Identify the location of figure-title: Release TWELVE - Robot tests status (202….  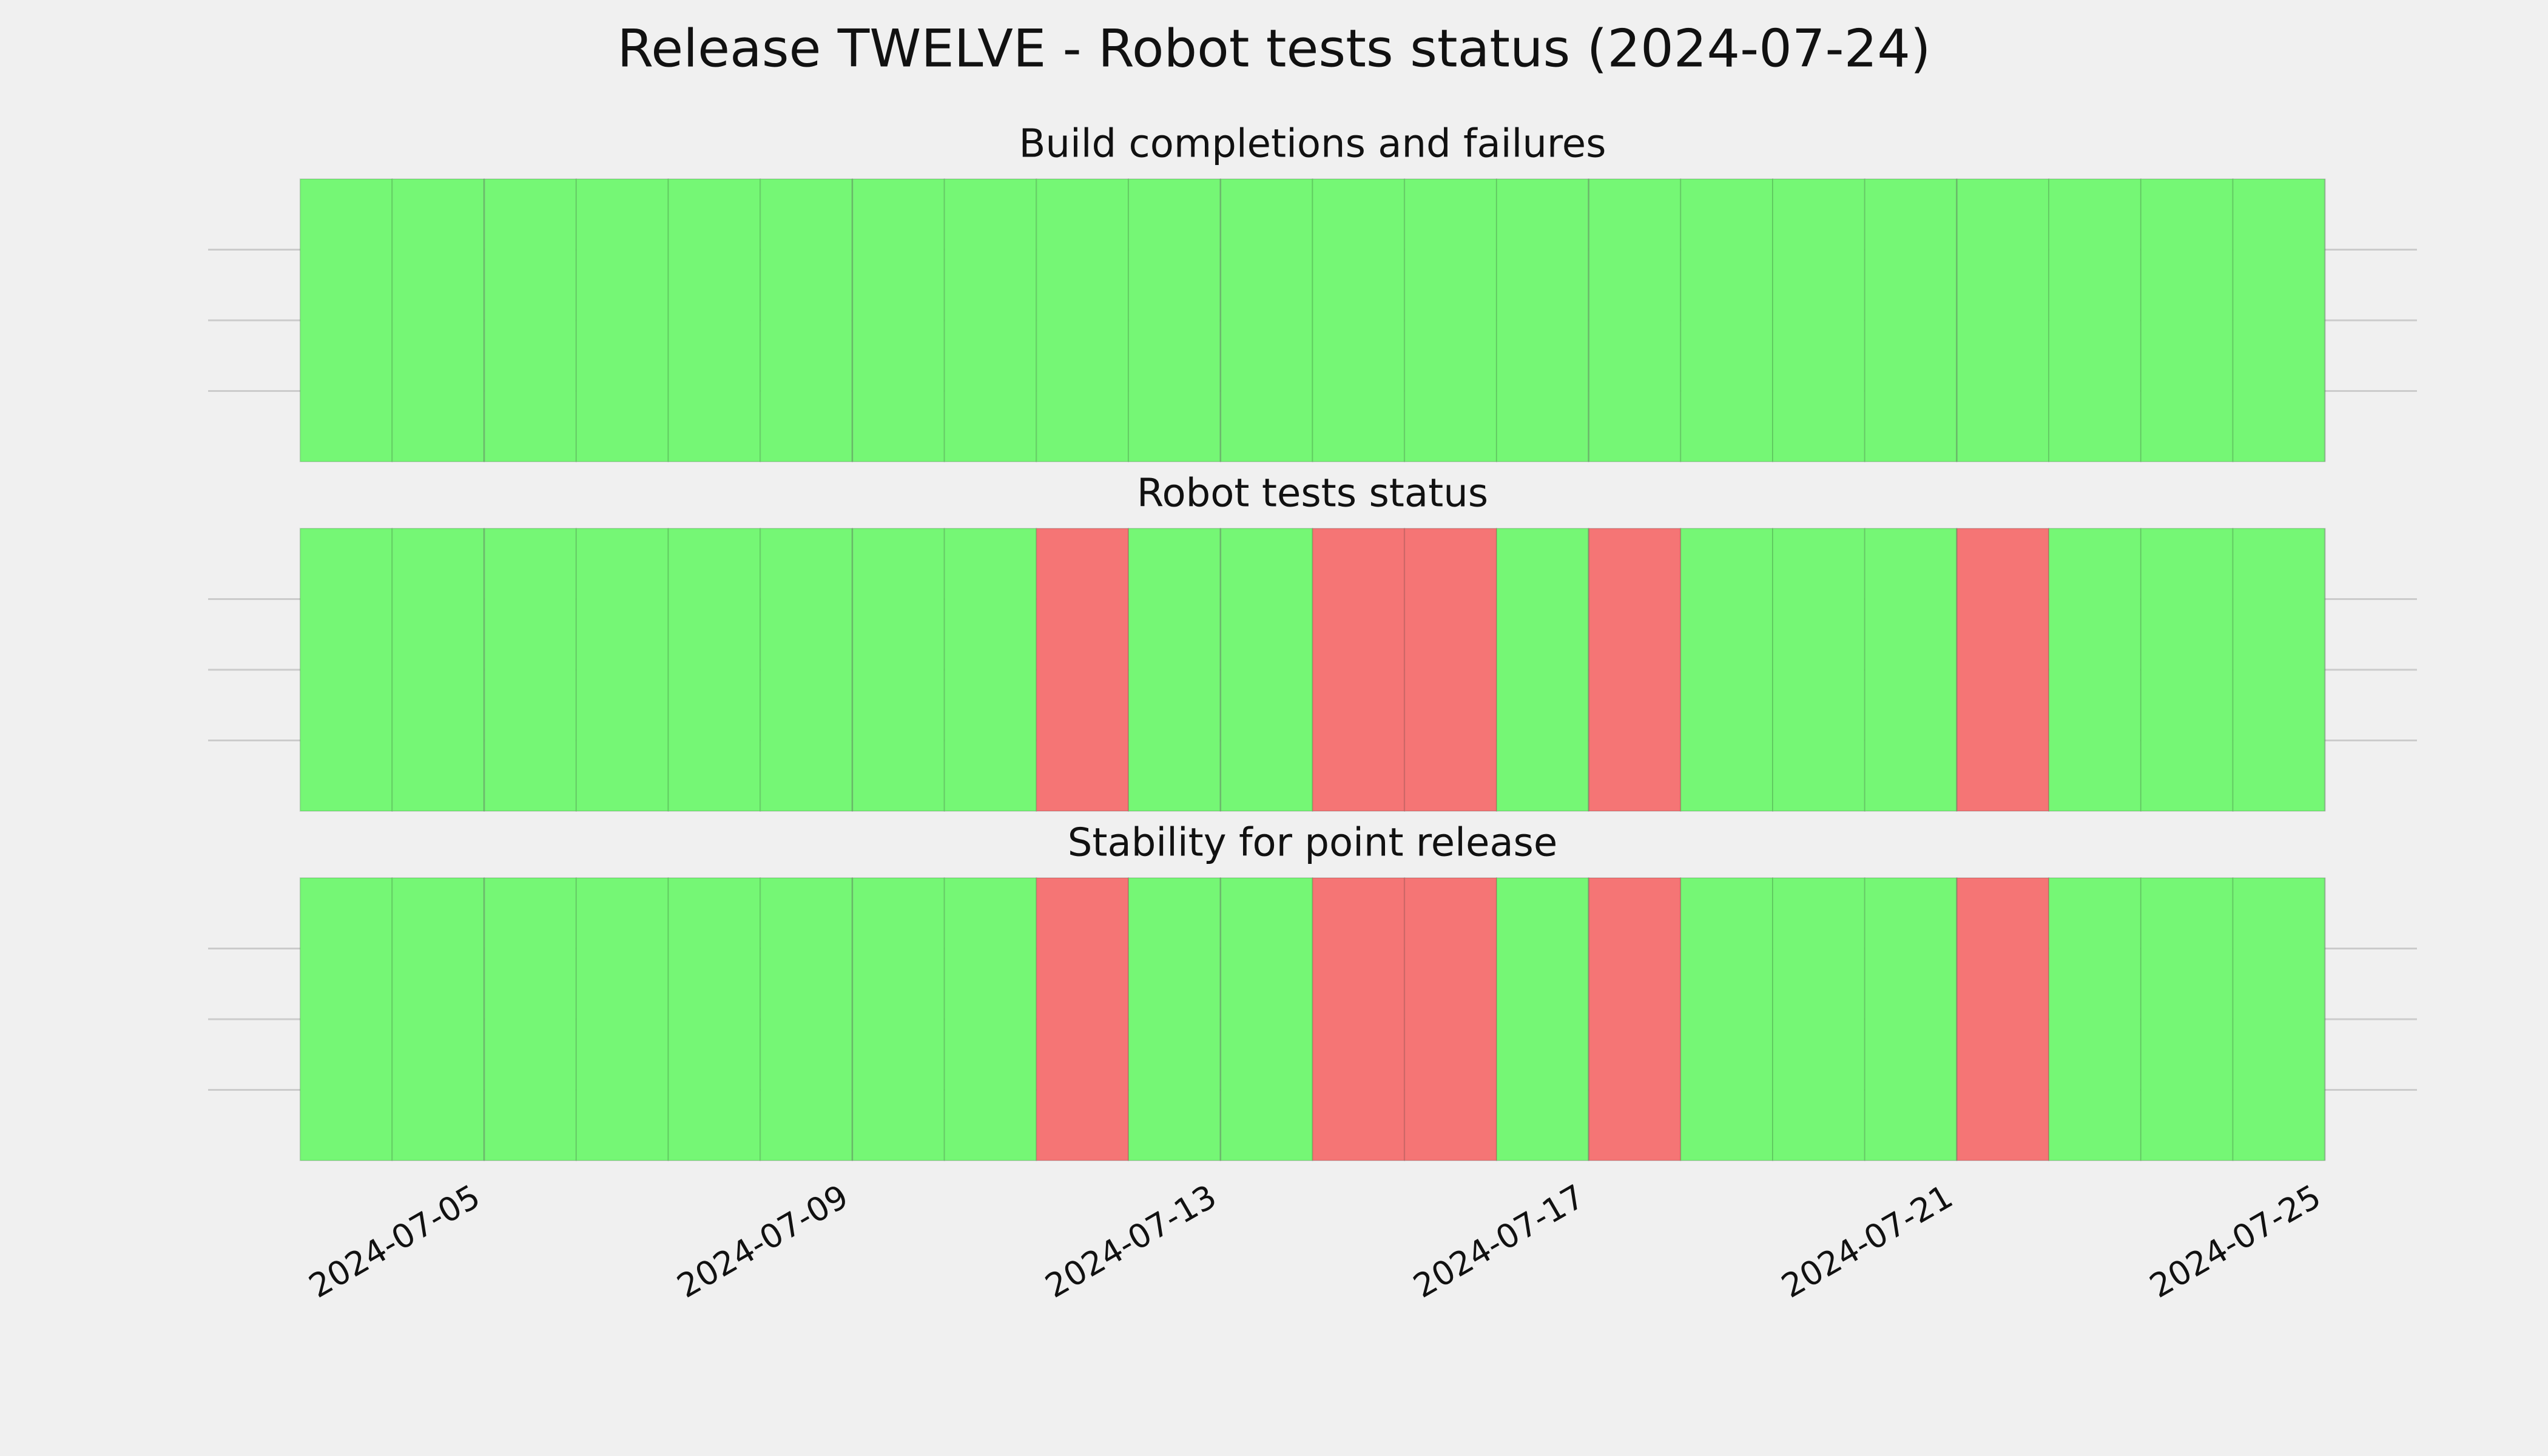
(1273, 48).